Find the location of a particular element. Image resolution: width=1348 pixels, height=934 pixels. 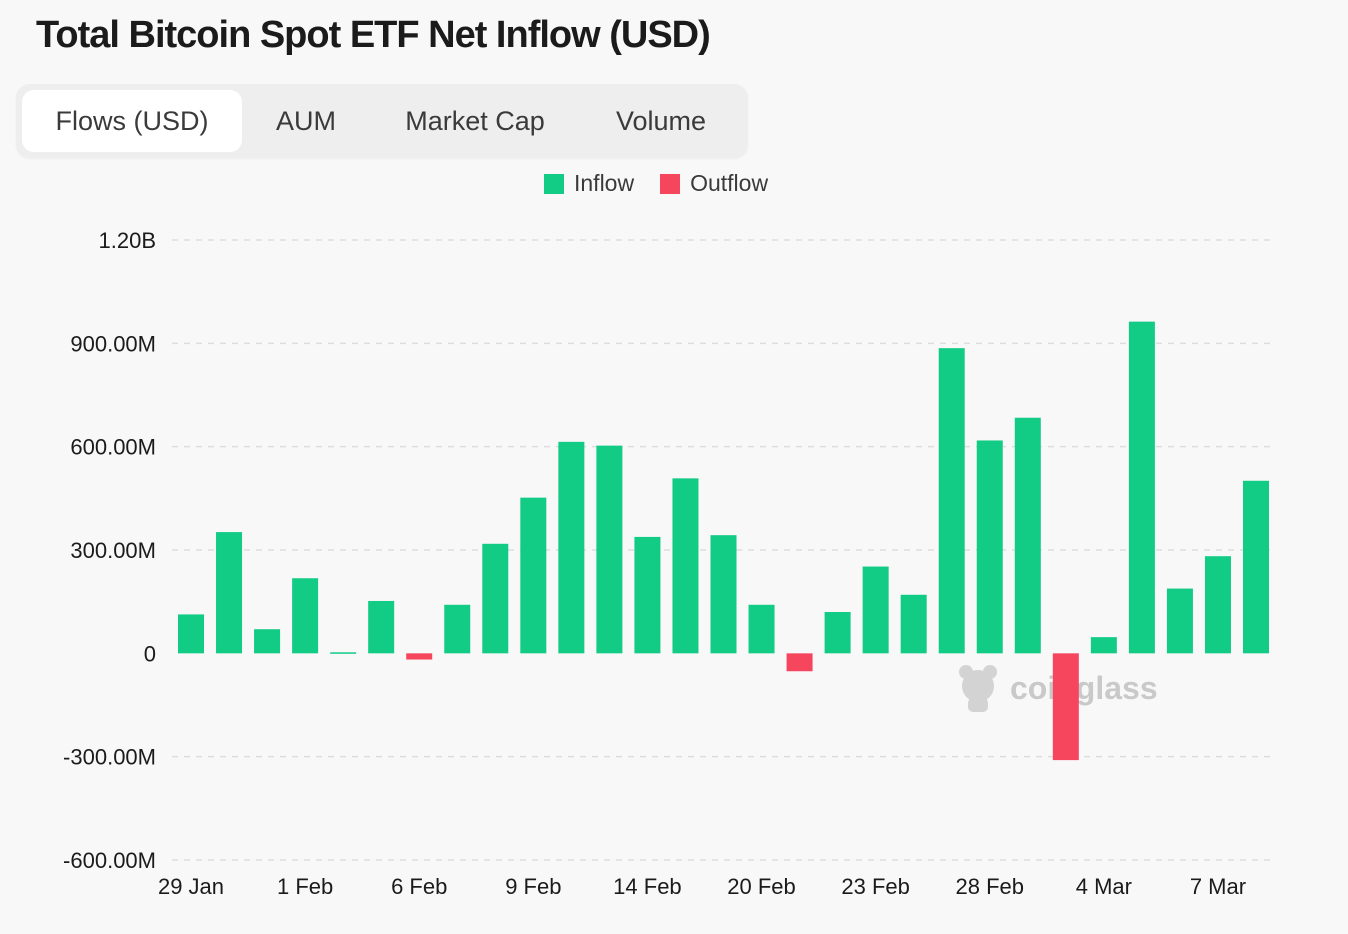

legend-outflow-label: Outflow is located at coordinates (729, 183).